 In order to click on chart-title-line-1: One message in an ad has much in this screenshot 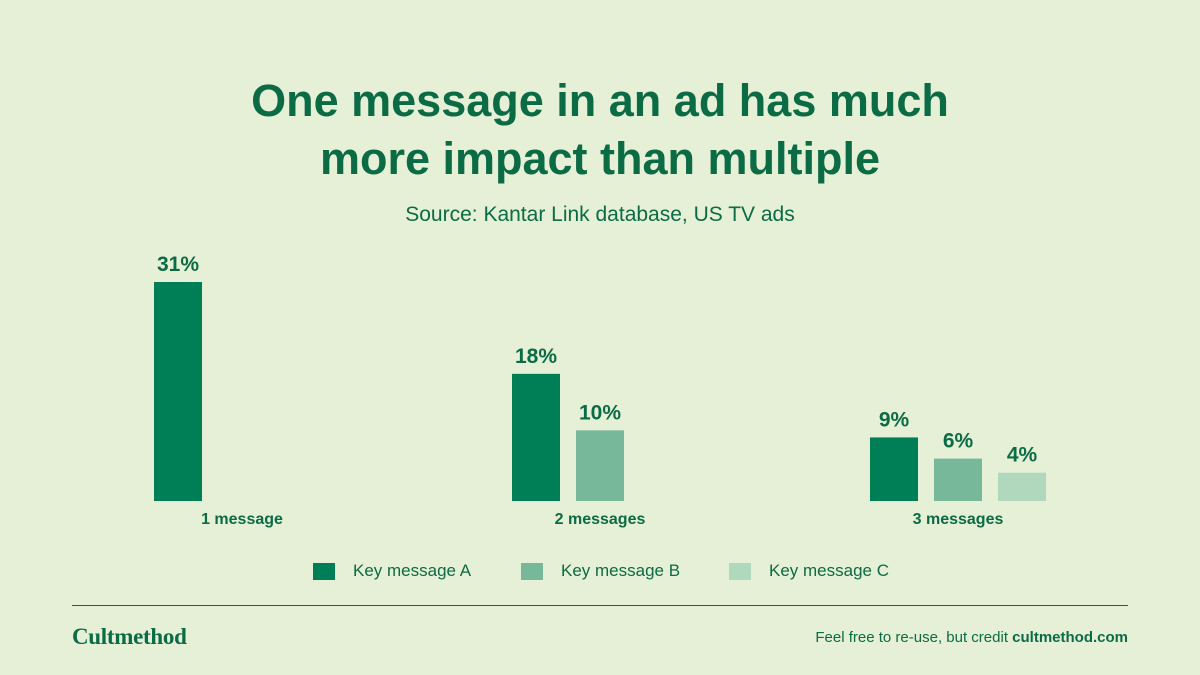, I will do `click(600, 100)`.